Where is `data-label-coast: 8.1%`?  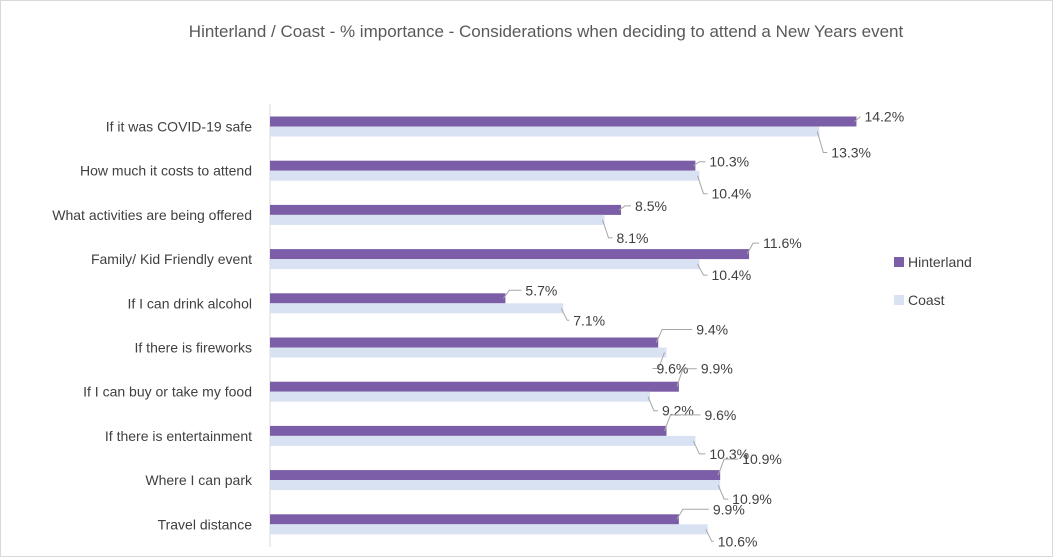 data-label-coast: 8.1% is located at coordinates (633, 238).